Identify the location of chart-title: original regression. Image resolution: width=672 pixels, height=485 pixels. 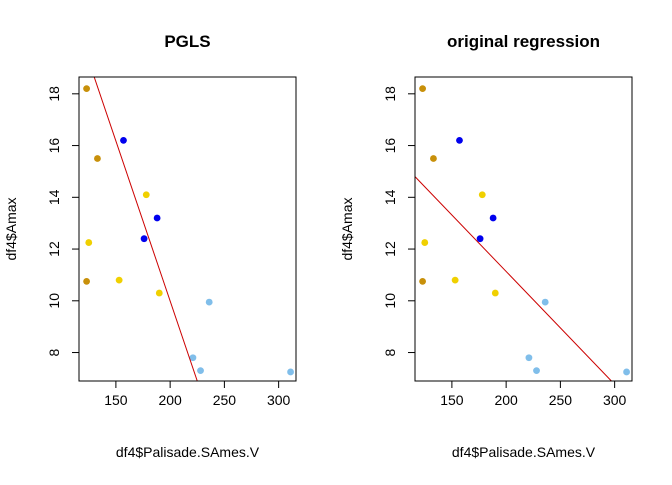
(523, 41).